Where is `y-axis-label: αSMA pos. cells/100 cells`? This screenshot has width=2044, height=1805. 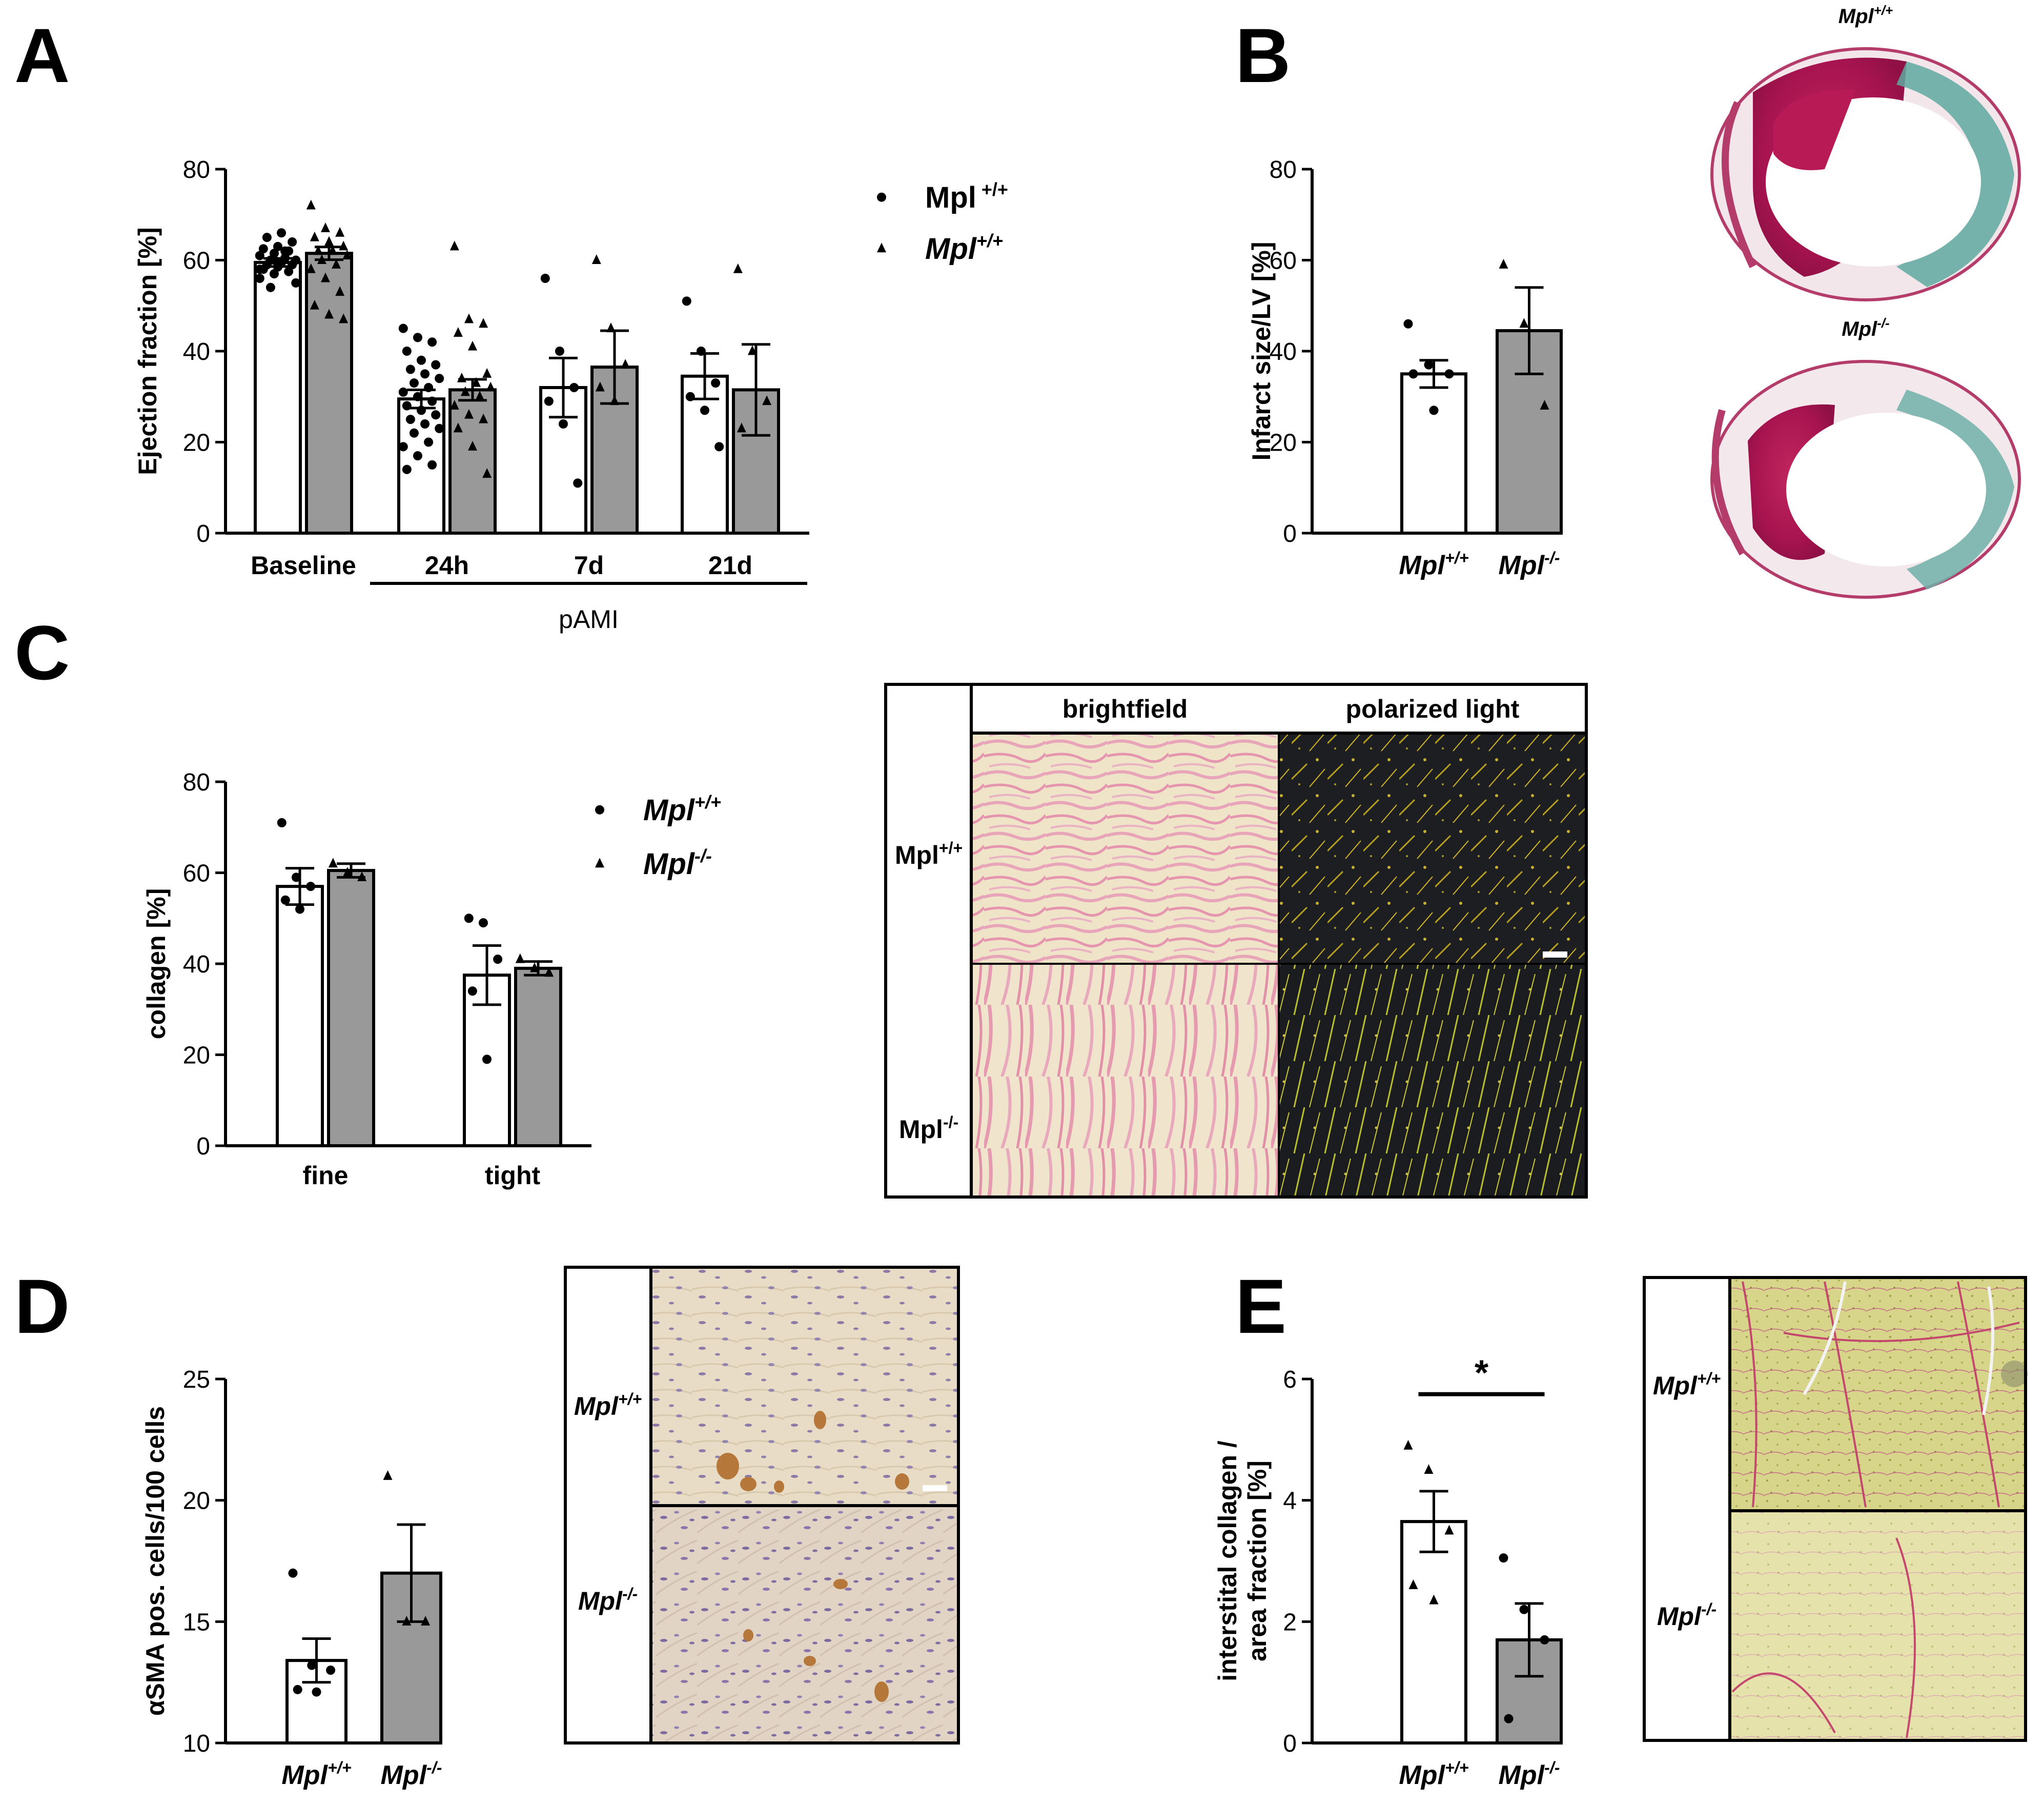
y-axis-label: αSMA pos. cells/100 cells is located at coordinates (155, 1561).